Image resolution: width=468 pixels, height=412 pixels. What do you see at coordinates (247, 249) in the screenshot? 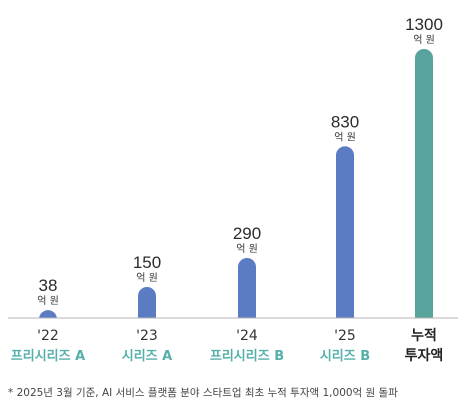
I see `unit-label-2: 억 원` at bounding box center [247, 249].